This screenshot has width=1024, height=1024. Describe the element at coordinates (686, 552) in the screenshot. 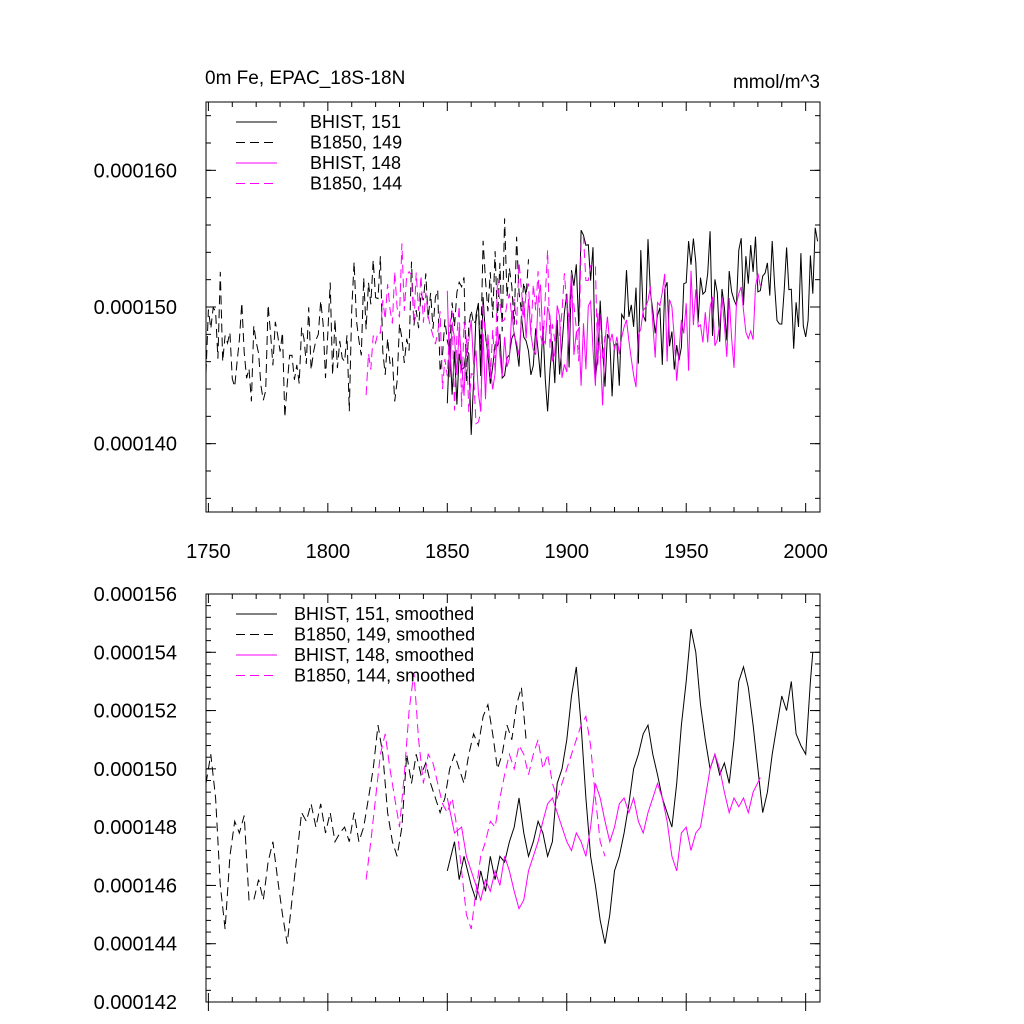

I see `top-xtick-label: 1950` at that location.